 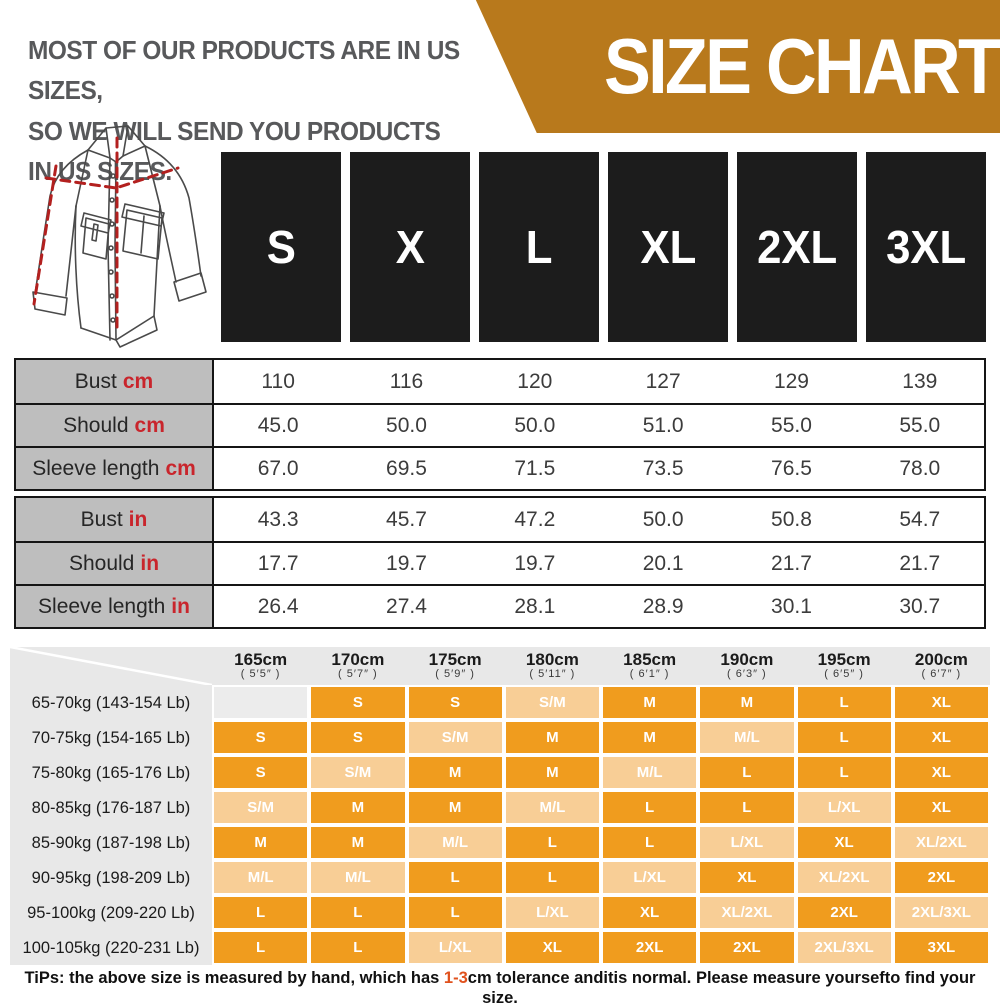 I want to click on height-cm-label: 165cm, so click(x=261, y=660).